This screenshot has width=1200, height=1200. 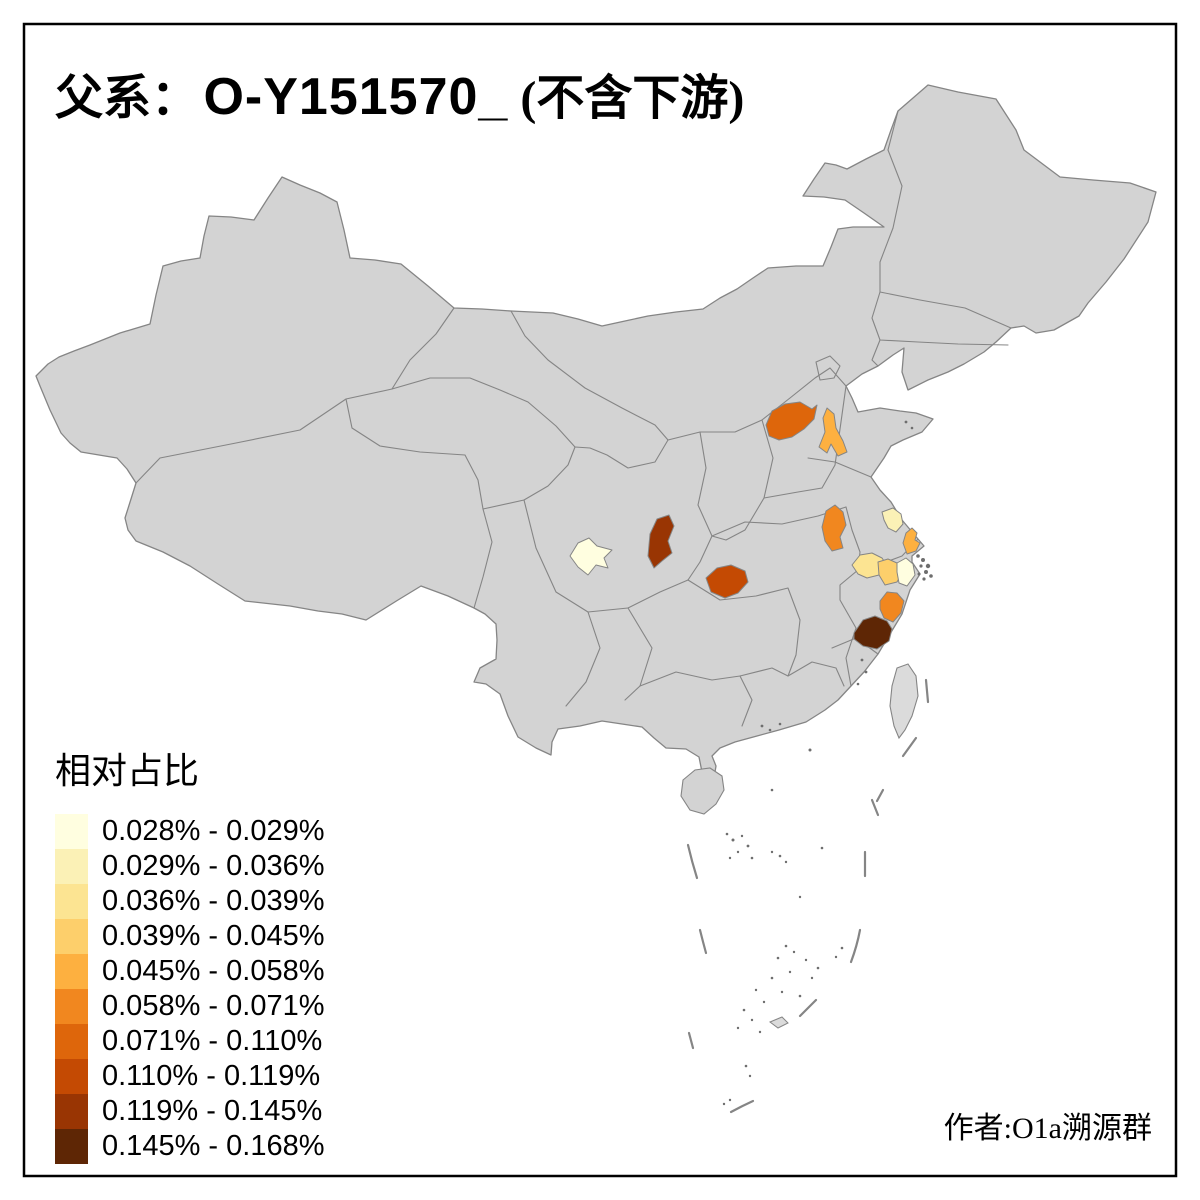 I want to click on nine-dash-line, so click(x=808, y=896).